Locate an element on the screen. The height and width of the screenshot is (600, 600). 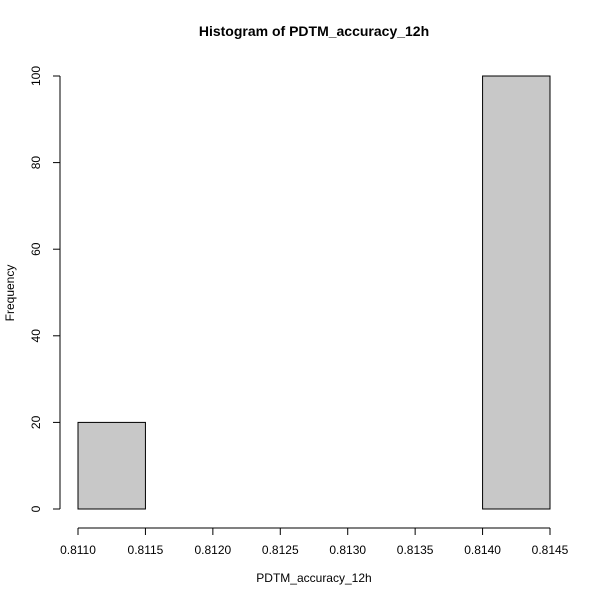
x-tick-label: 0.8145 is located at coordinates (550, 550).